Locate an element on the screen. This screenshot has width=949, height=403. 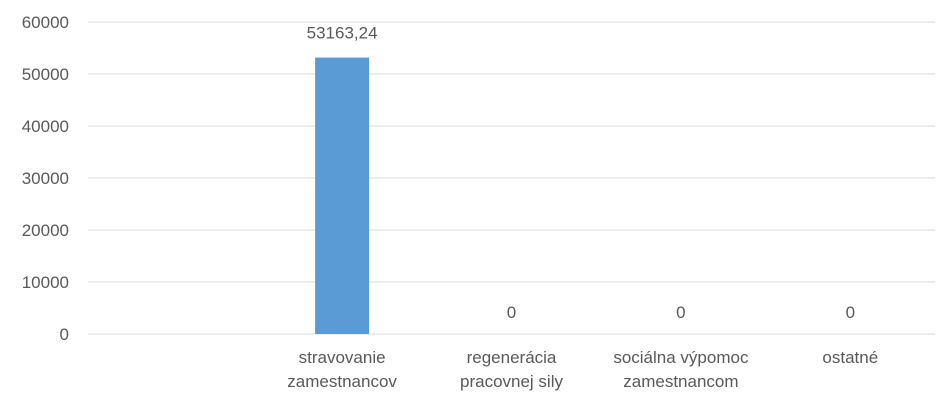
y-tick-label: 40000 is located at coordinates (45, 126).